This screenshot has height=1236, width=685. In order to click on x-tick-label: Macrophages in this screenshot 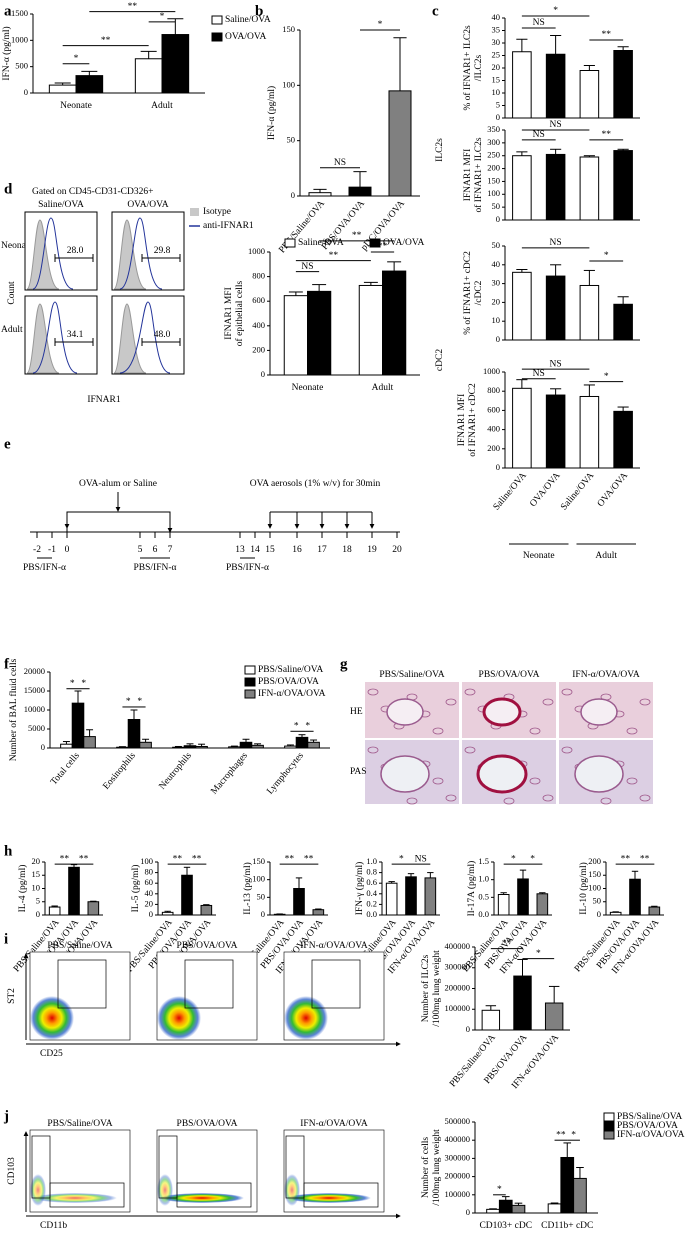, I will do `click(229, 774)`.